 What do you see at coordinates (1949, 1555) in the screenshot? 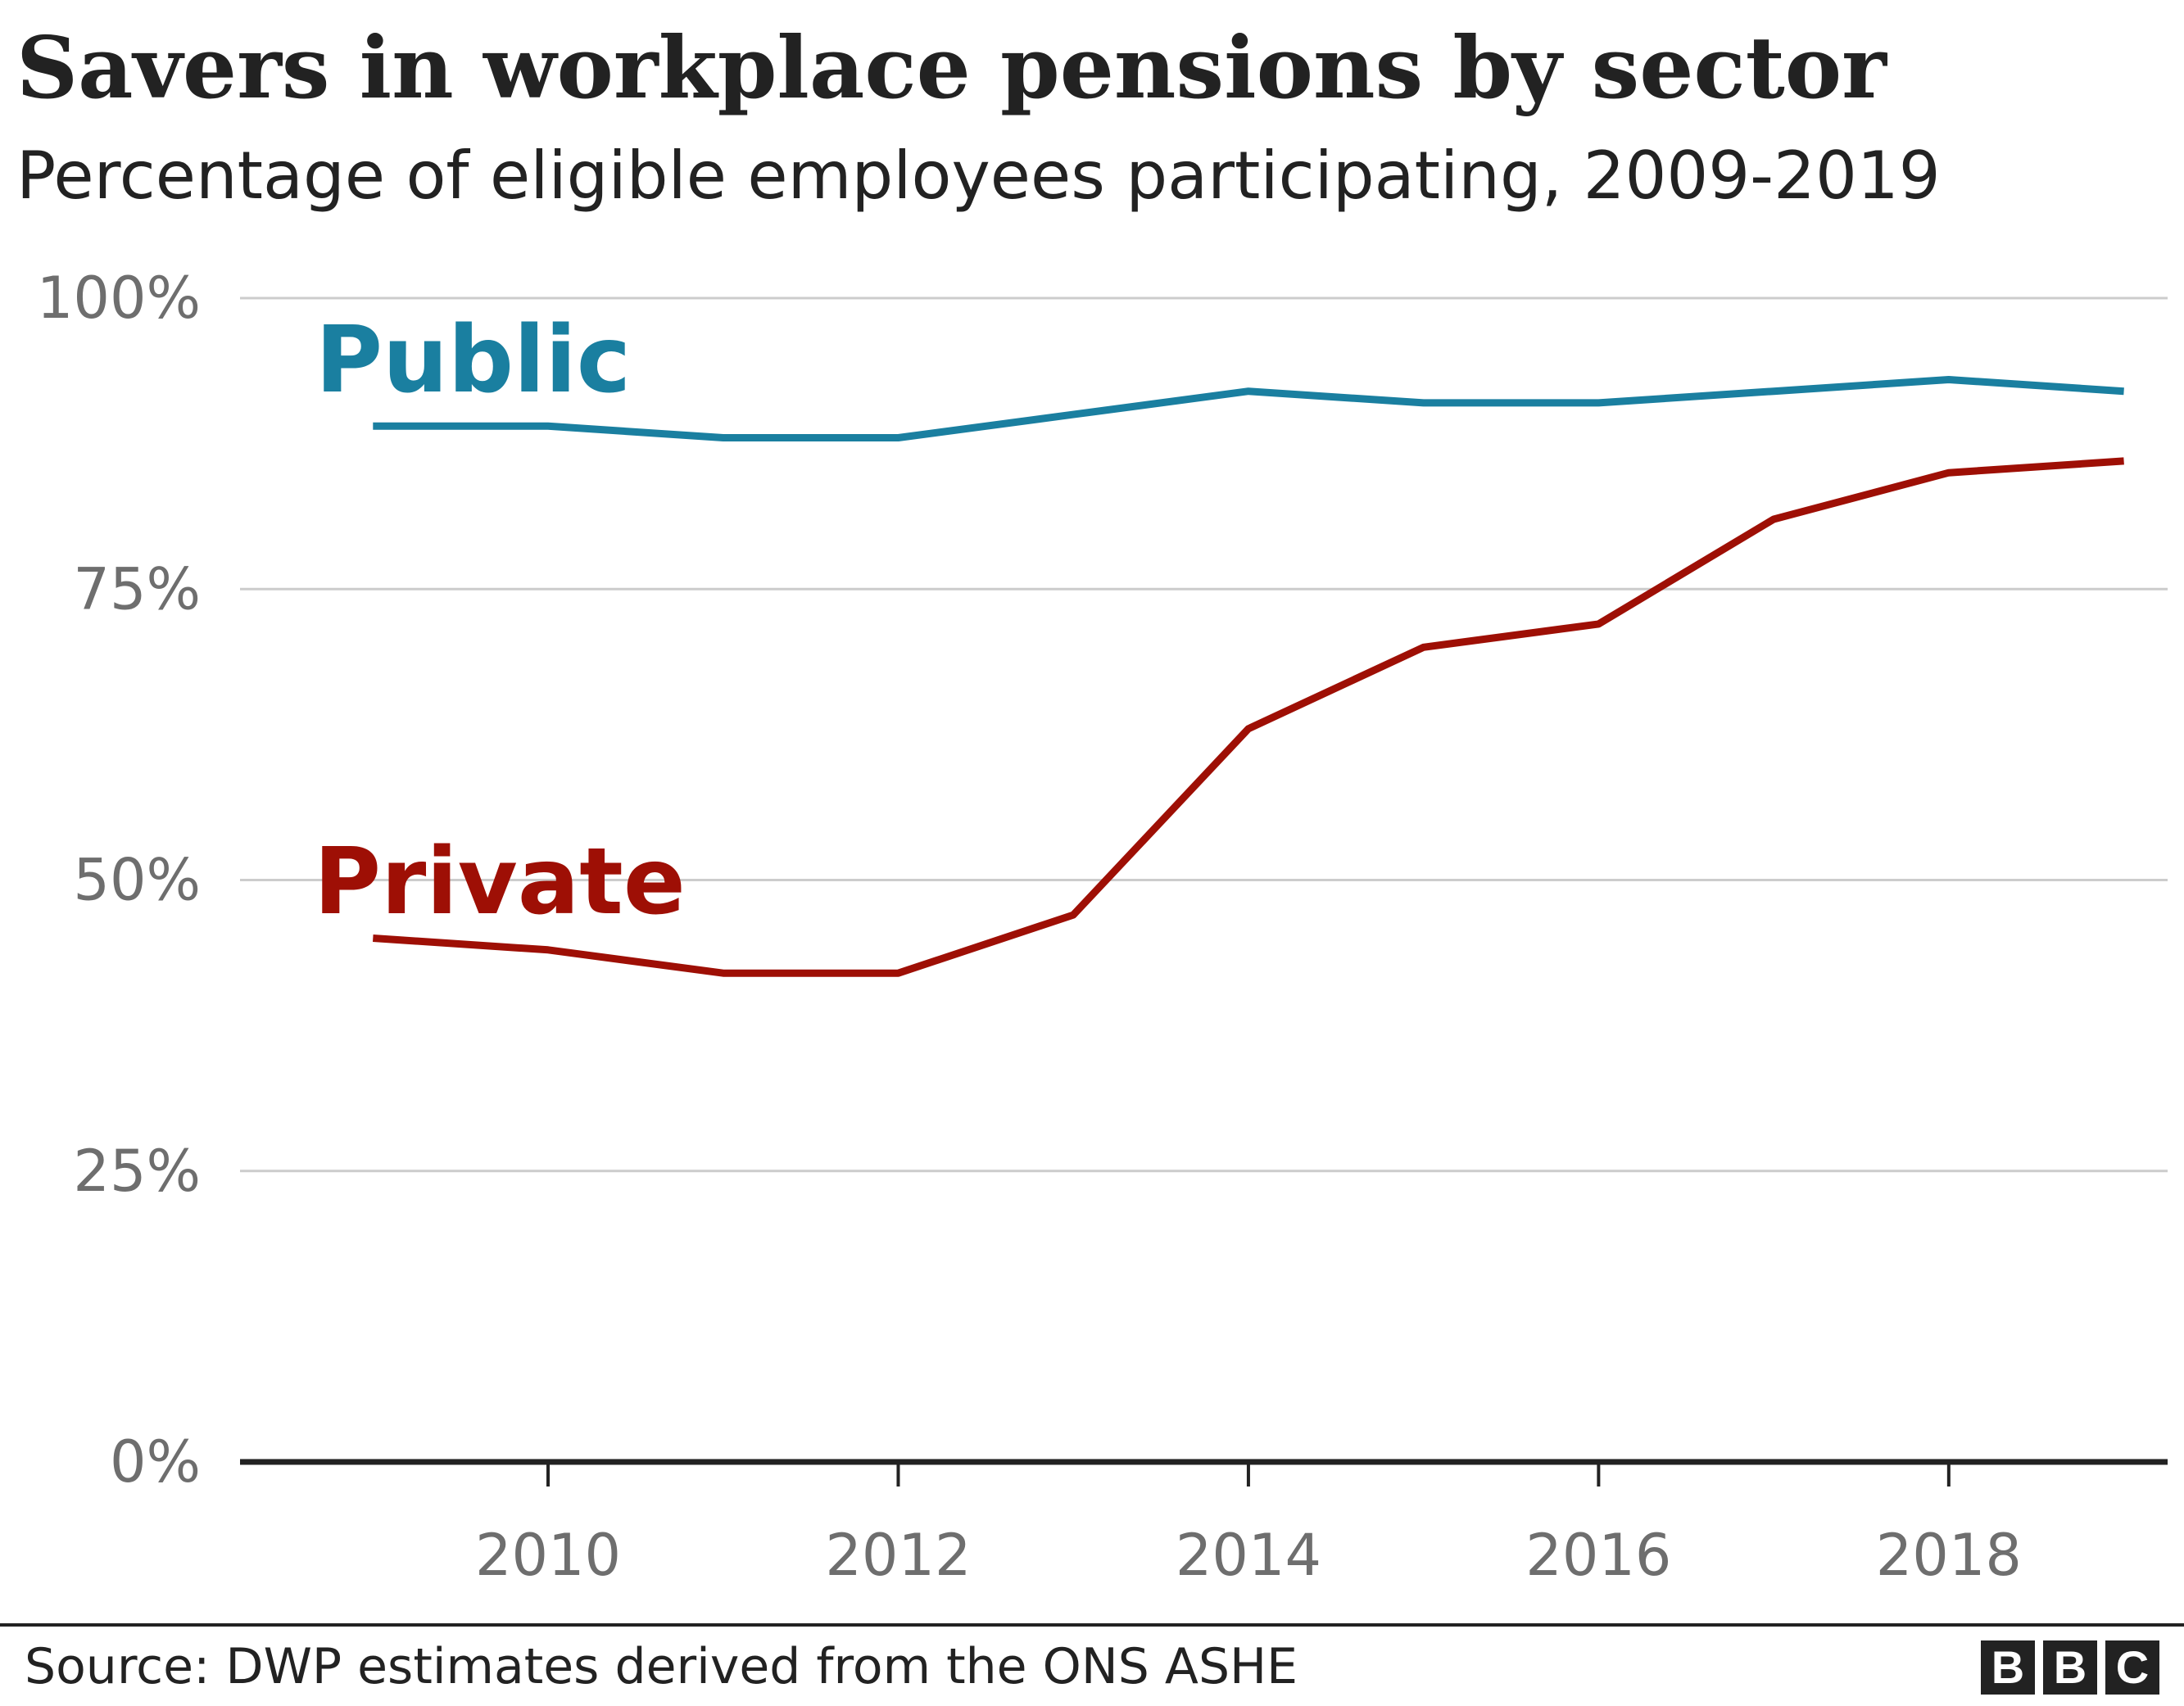
I see `x-tick-label-2018: 2018` at bounding box center [1949, 1555].